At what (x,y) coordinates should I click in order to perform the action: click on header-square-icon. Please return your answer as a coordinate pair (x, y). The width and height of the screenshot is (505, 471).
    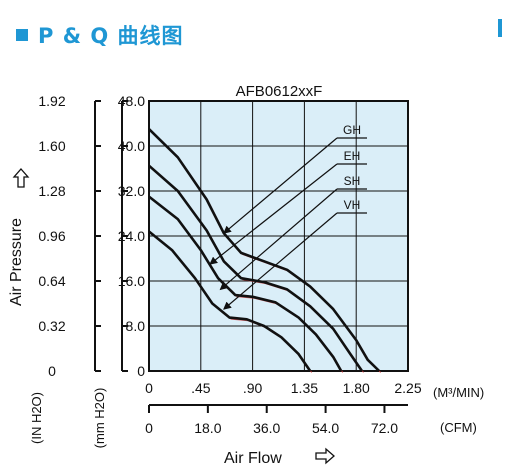
    Looking at the image, I should click on (22, 35).